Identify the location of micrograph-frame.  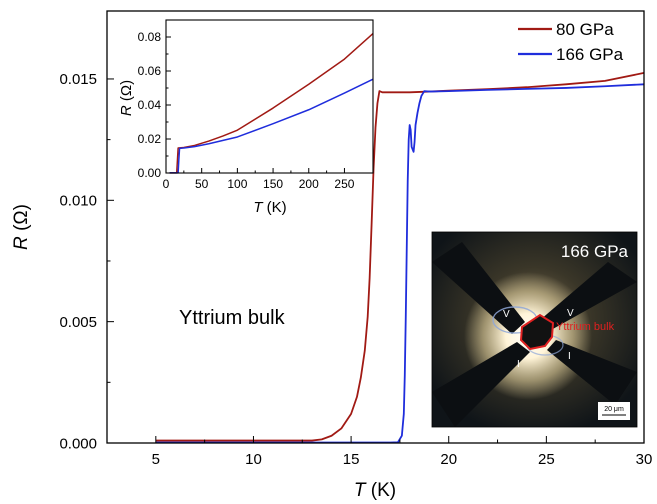
(534, 329).